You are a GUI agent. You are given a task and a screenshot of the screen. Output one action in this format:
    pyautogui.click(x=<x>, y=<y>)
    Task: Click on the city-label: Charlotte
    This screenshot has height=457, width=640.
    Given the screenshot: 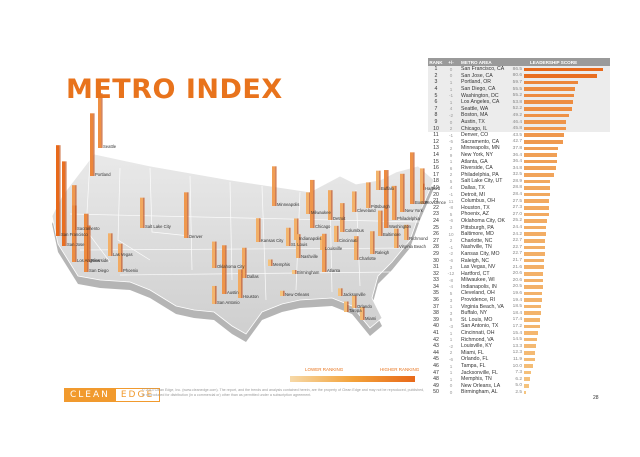 What is the action you would take?
    pyautogui.click(x=367, y=258)
    